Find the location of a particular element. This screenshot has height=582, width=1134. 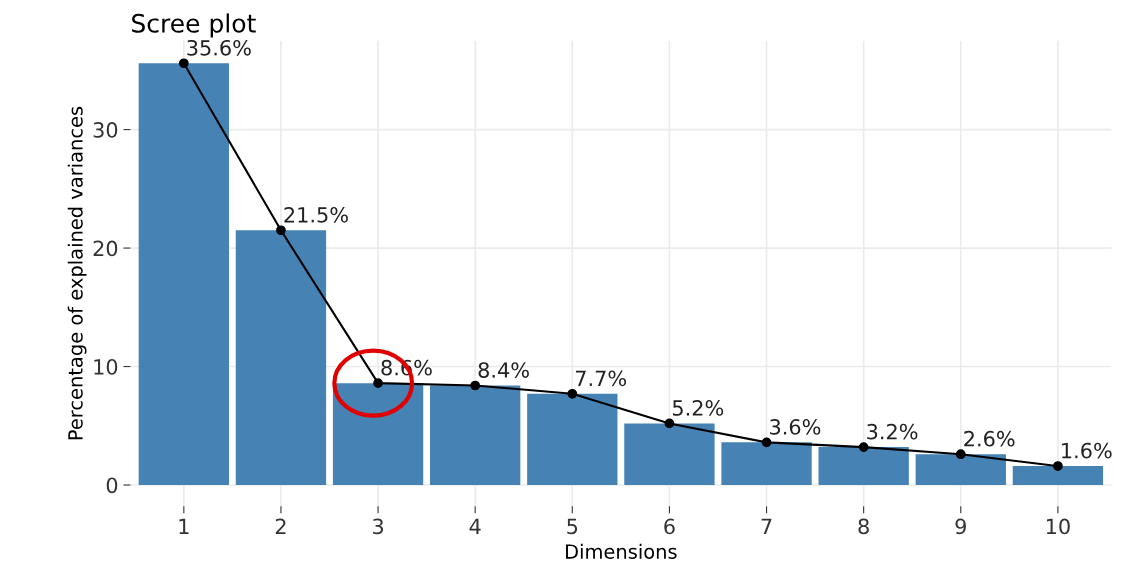

x-tick-label: 6 is located at coordinates (669, 526).